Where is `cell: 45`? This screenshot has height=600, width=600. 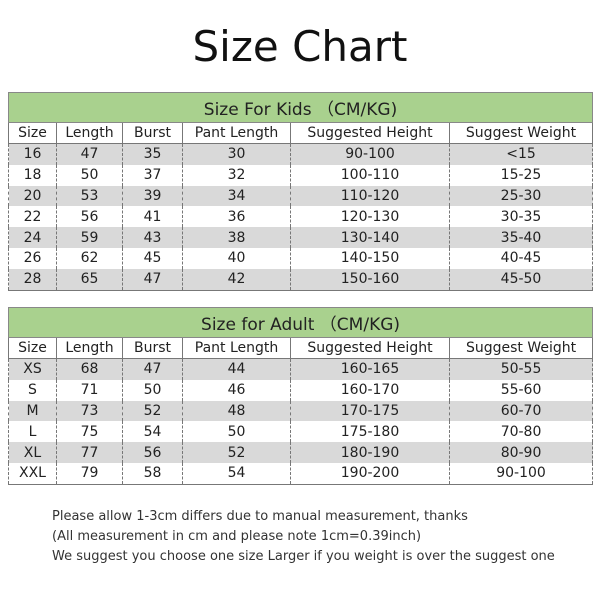
cell: 45 is located at coordinates (152, 258).